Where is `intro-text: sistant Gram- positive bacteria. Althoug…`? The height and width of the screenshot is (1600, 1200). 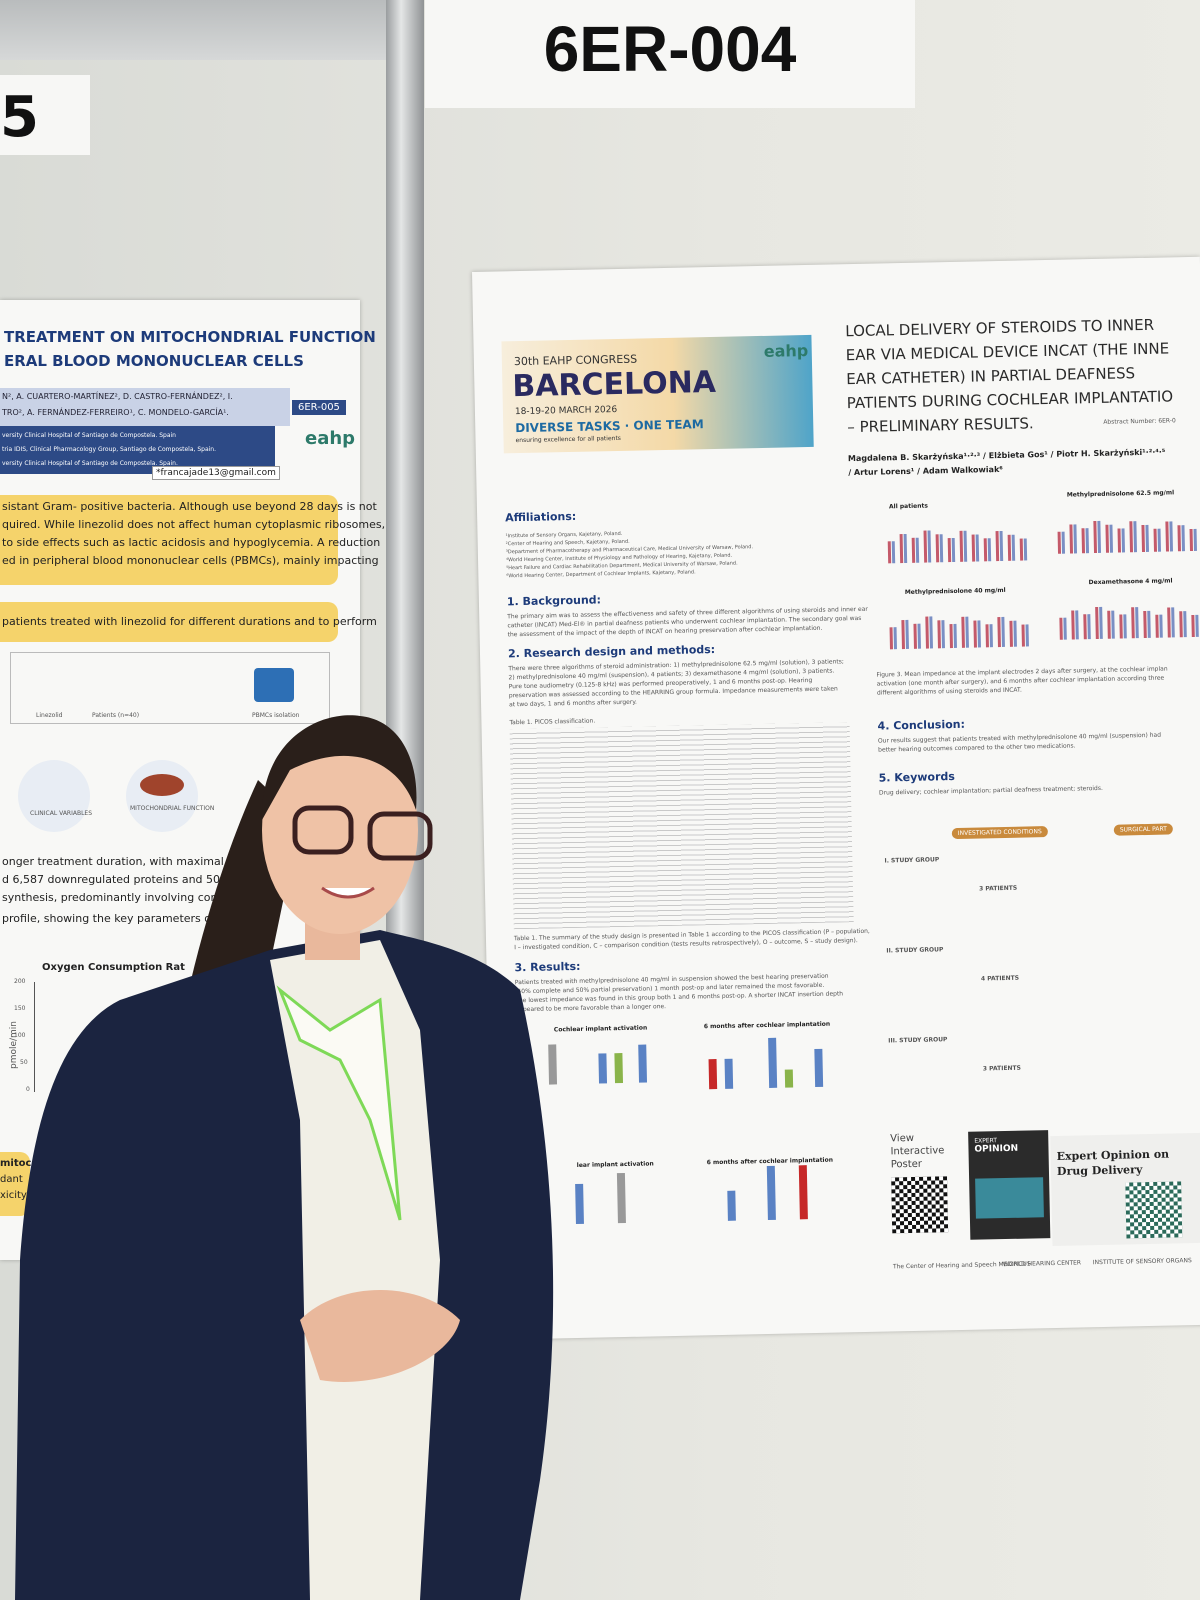
intro-text: sistant Gram- positive bacteria. Althoug… is located at coordinates (189, 506).